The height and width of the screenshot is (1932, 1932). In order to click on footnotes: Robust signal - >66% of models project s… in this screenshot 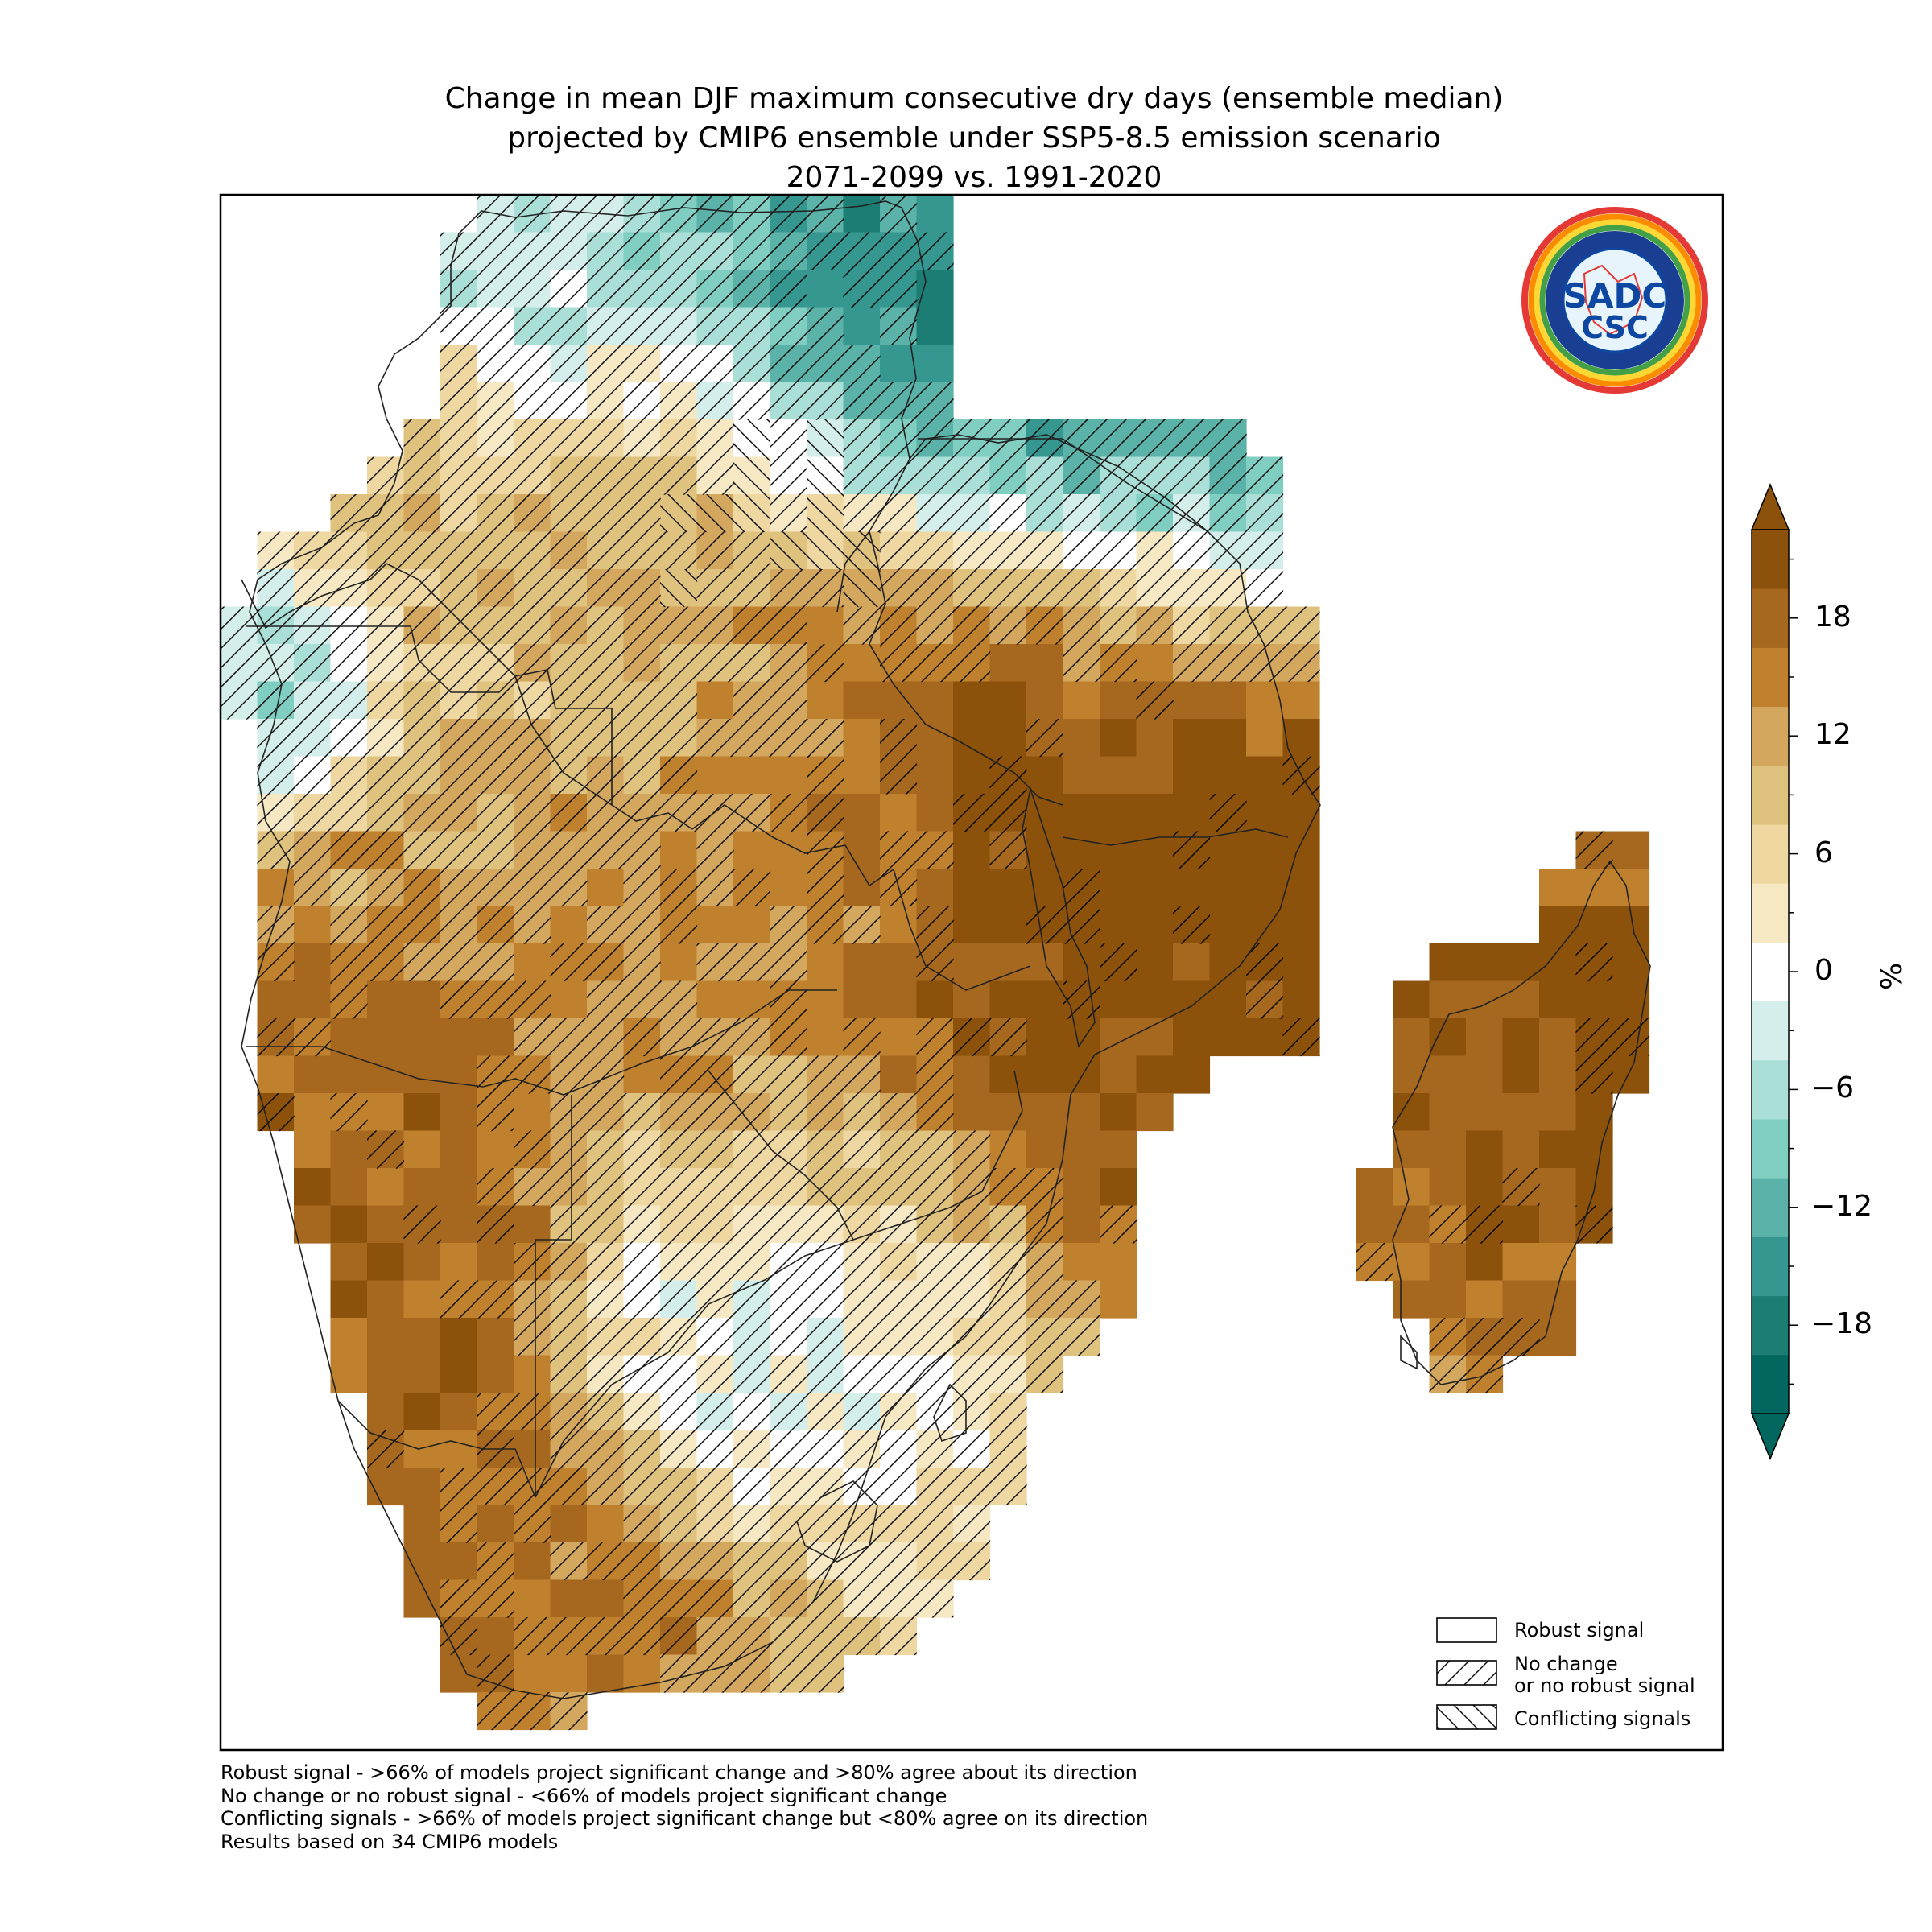, I will do `click(684, 1807)`.